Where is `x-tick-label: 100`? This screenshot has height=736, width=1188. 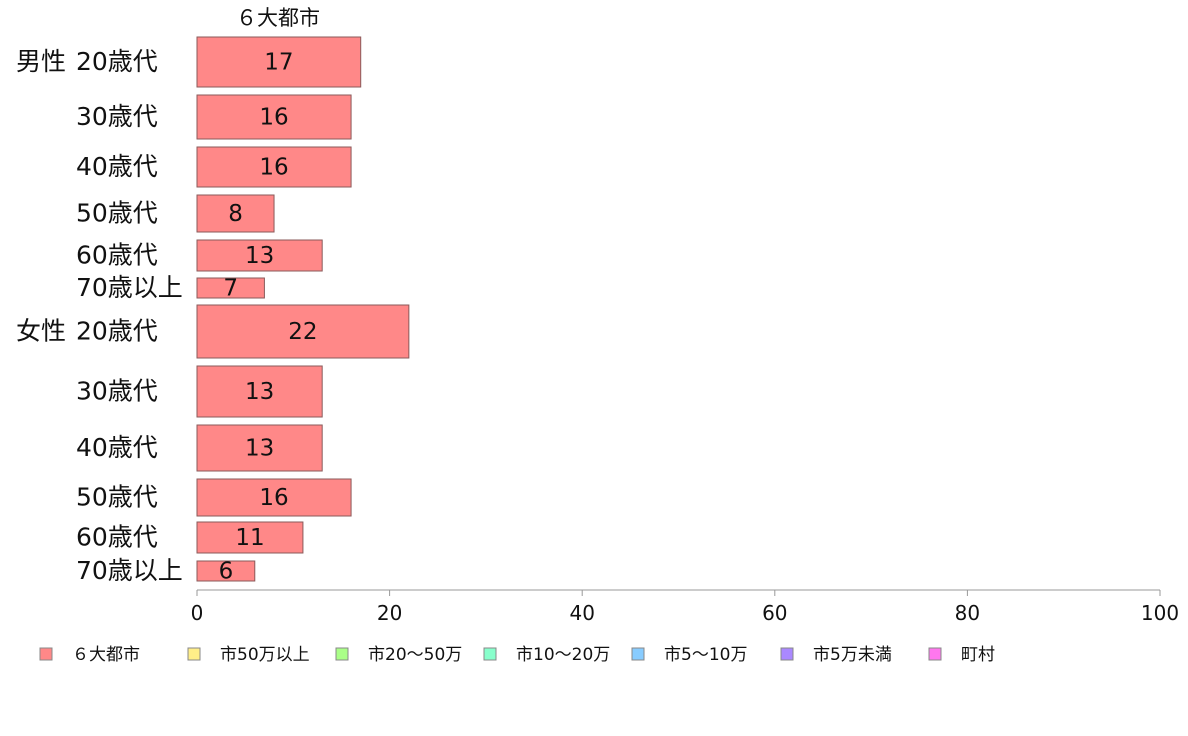 x-tick-label: 100 is located at coordinates (1160, 613).